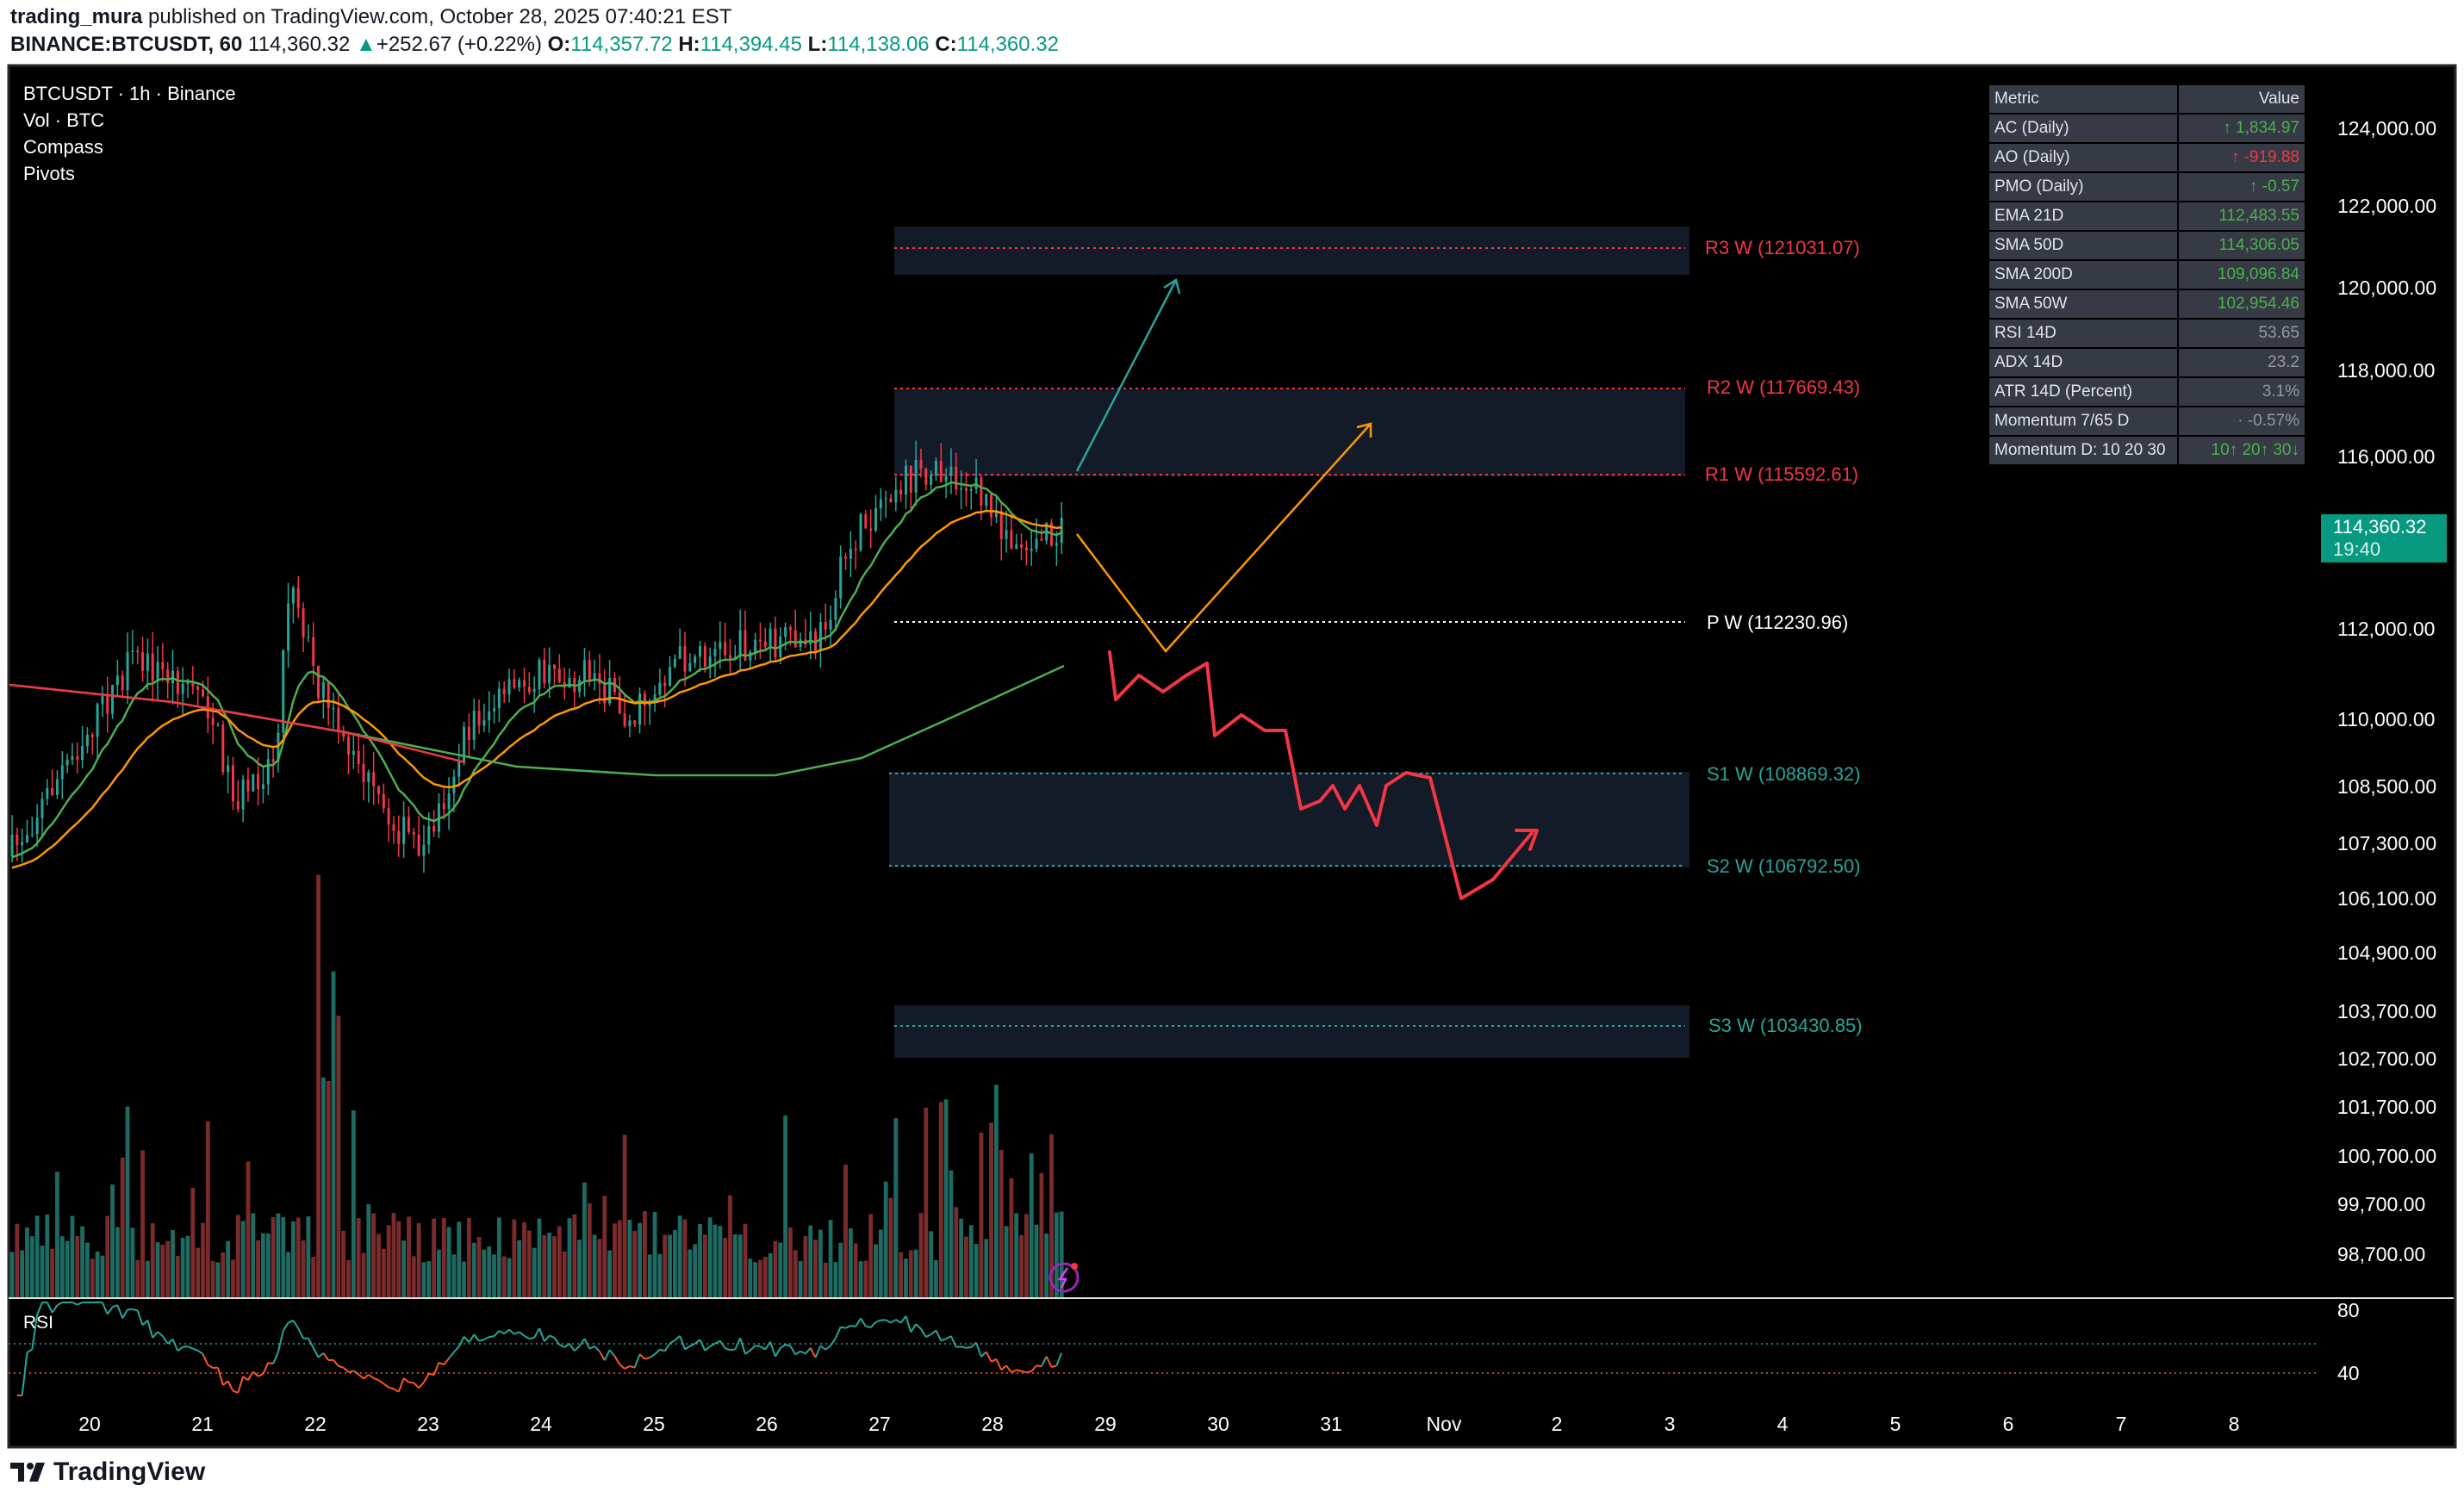 The height and width of the screenshot is (1504, 2464). Describe the element at coordinates (540, 1349) in the screenshot. I see `rsi-line` at that location.